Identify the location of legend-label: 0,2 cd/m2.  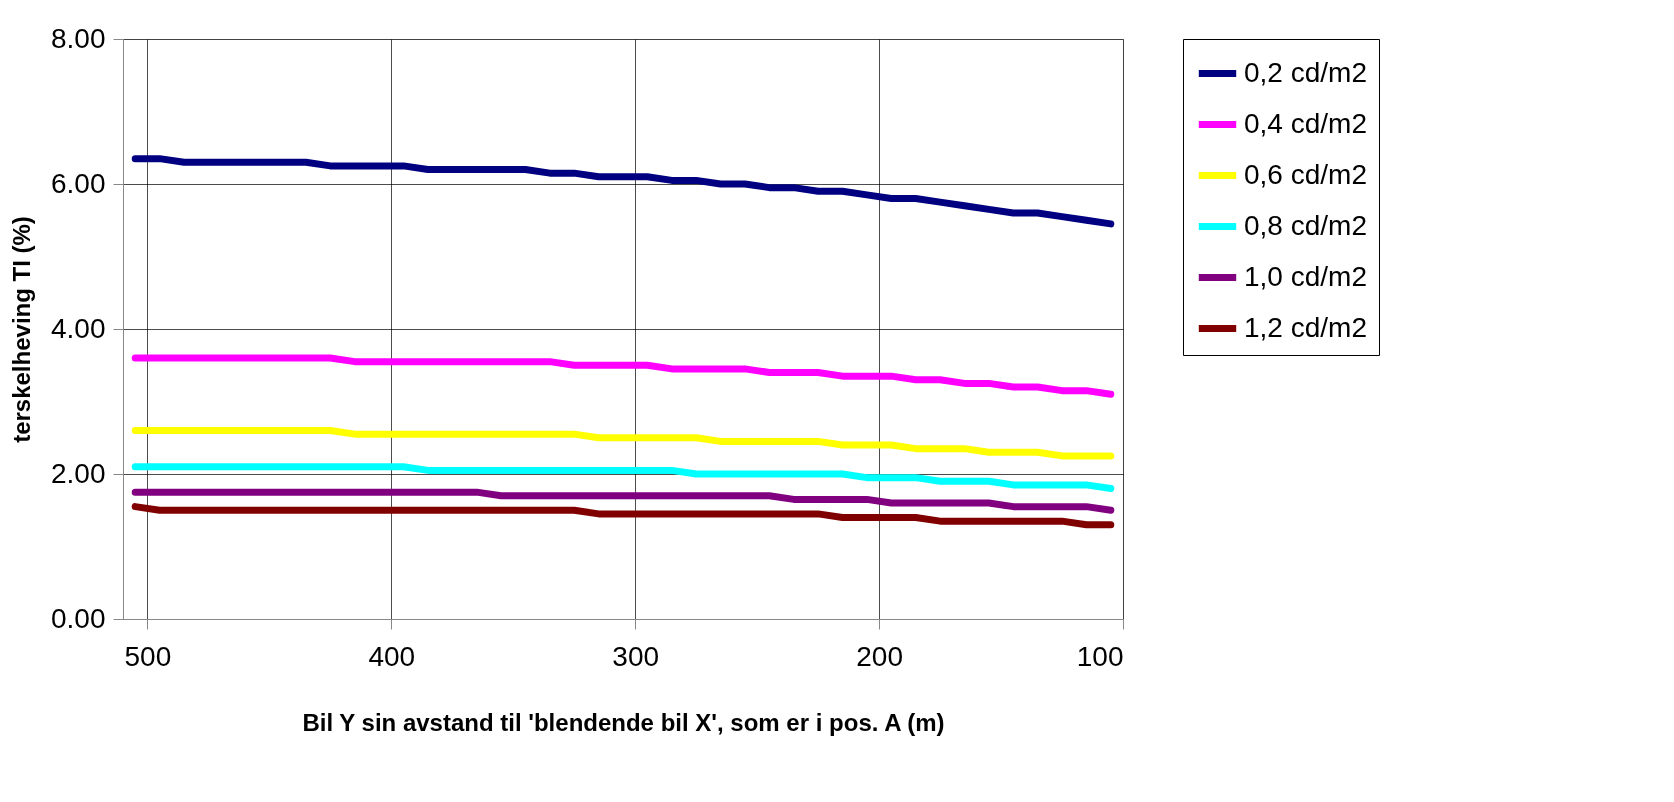
(1305, 72).